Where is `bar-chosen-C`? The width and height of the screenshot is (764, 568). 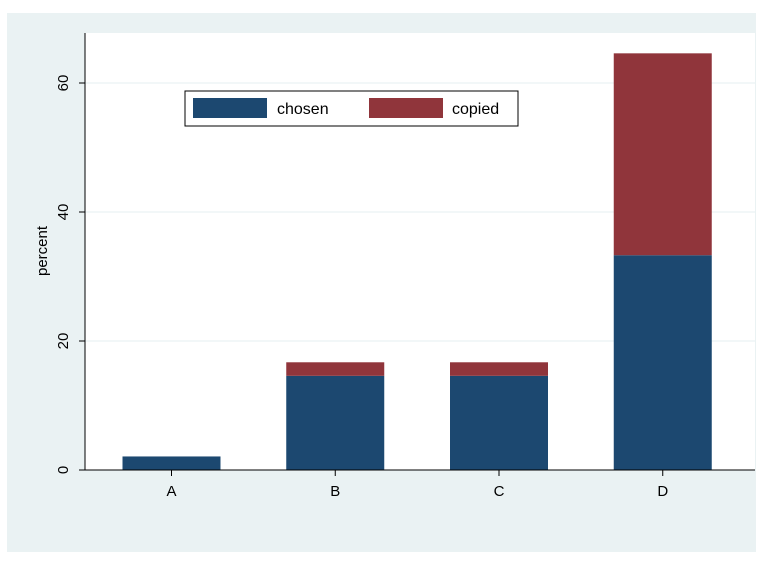
bar-chosen-C is located at coordinates (499, 422).